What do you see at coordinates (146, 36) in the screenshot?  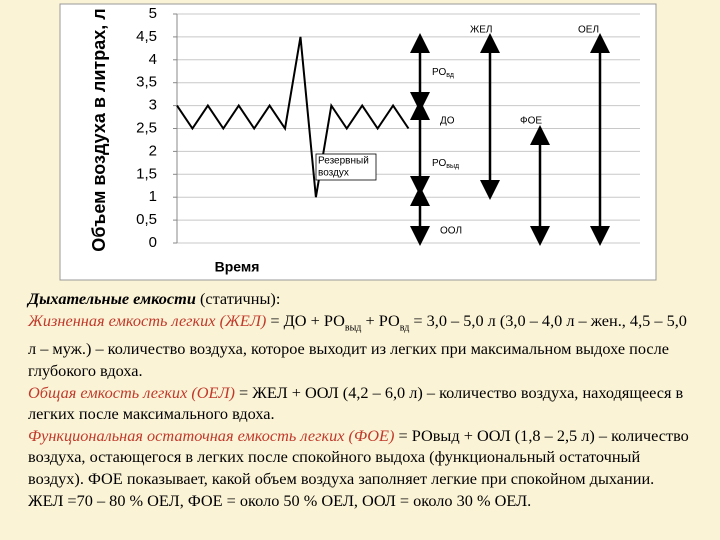 I see `y-tick-label: 4,5` at bounding box center [146, 36].